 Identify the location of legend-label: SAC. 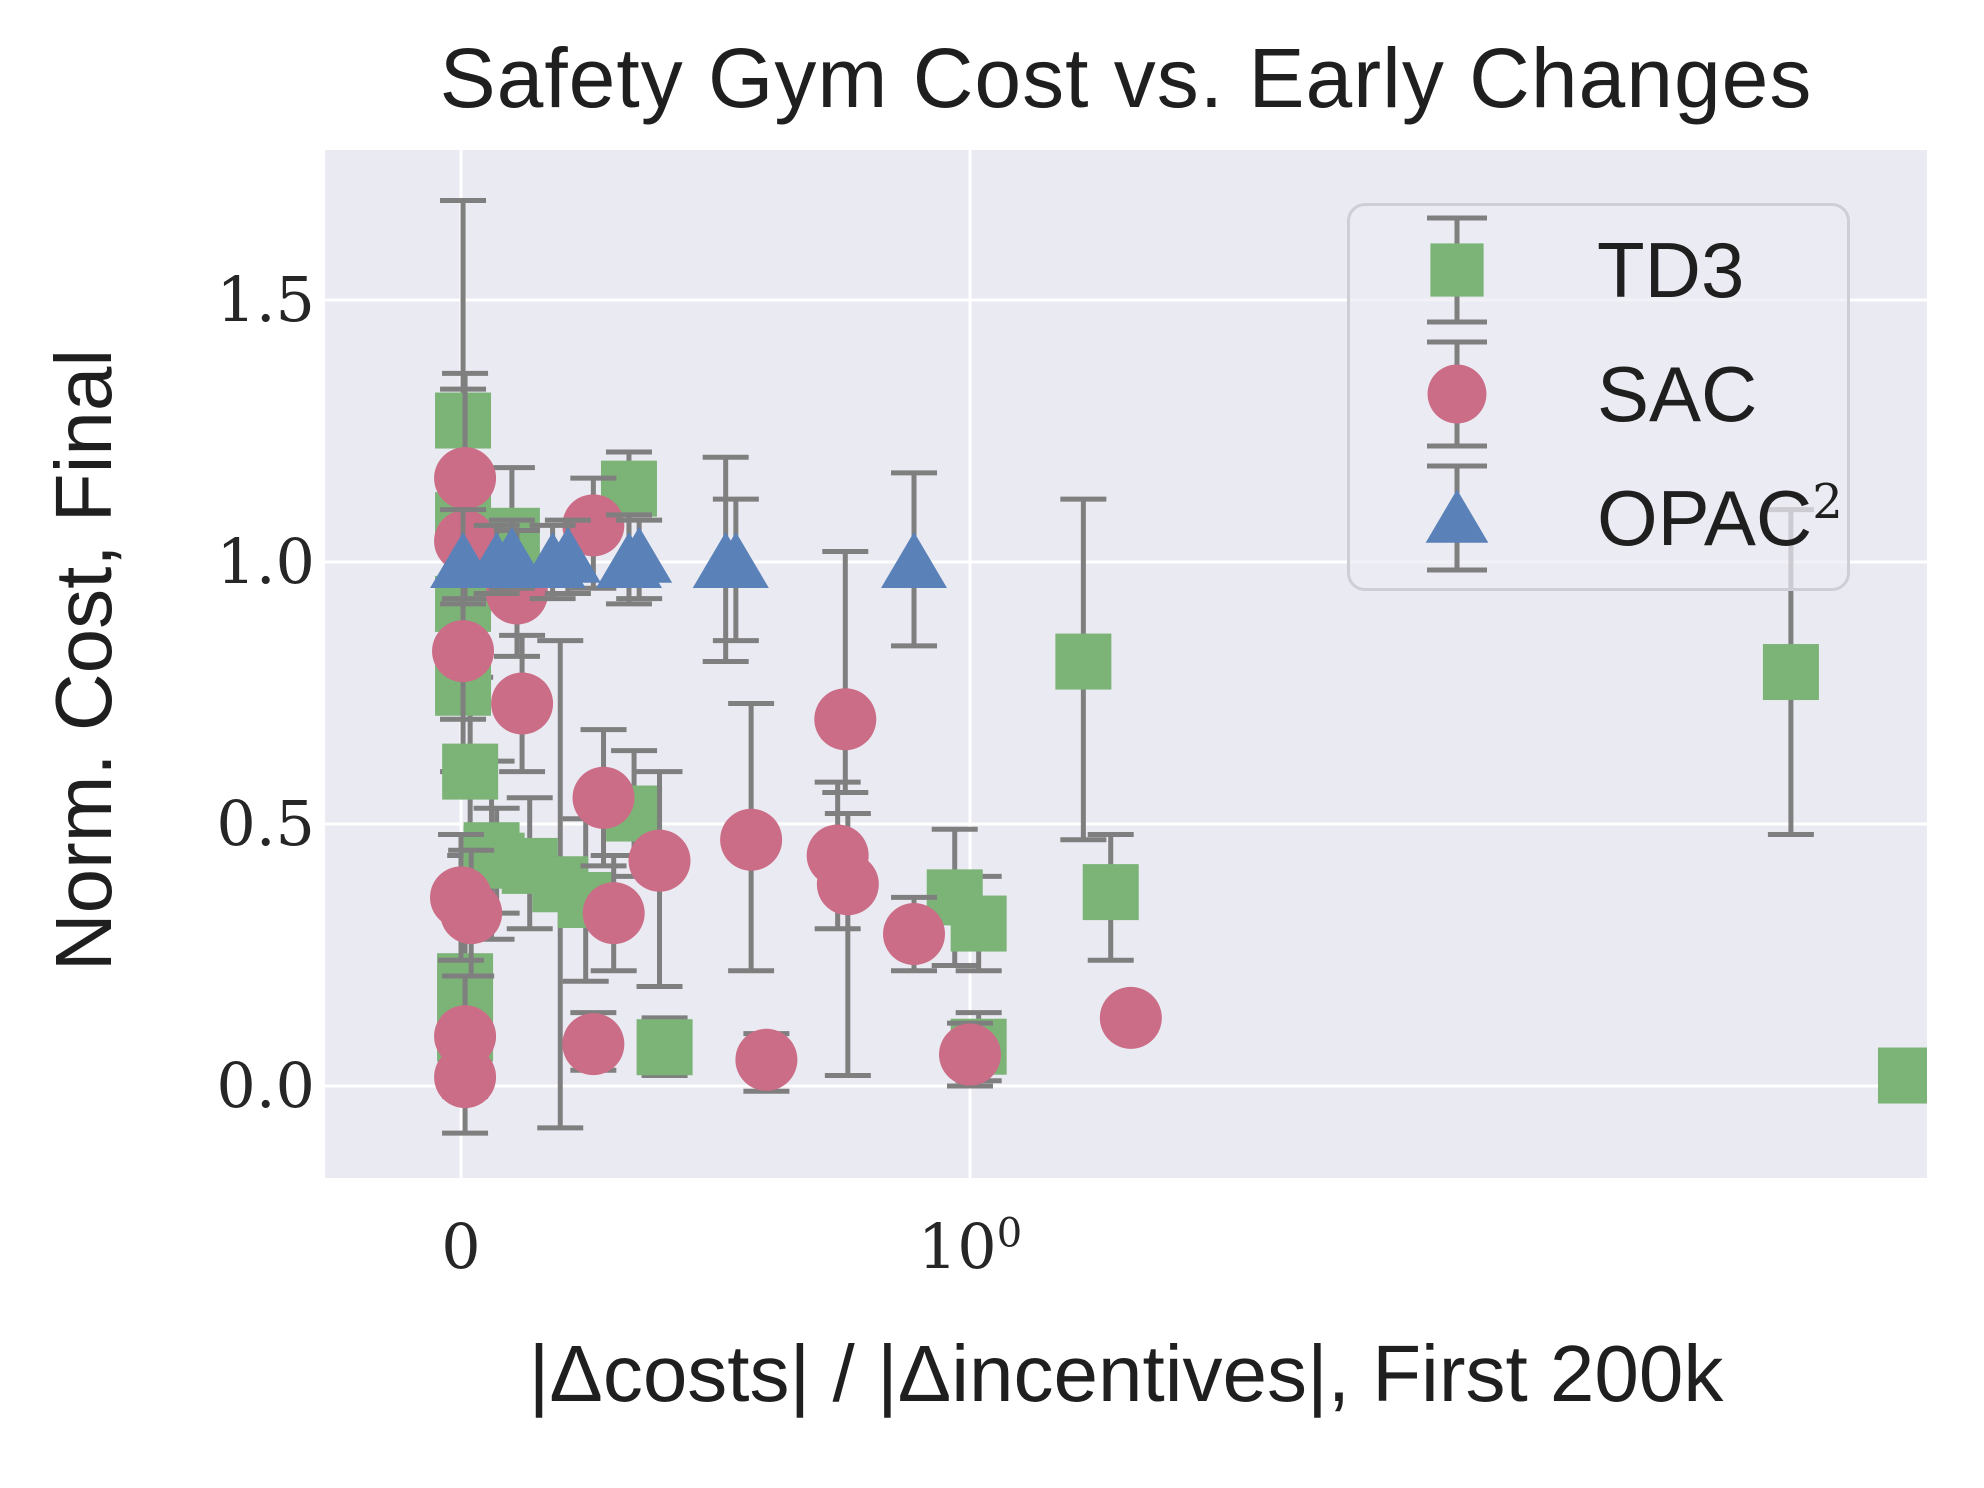
(1677, 393).